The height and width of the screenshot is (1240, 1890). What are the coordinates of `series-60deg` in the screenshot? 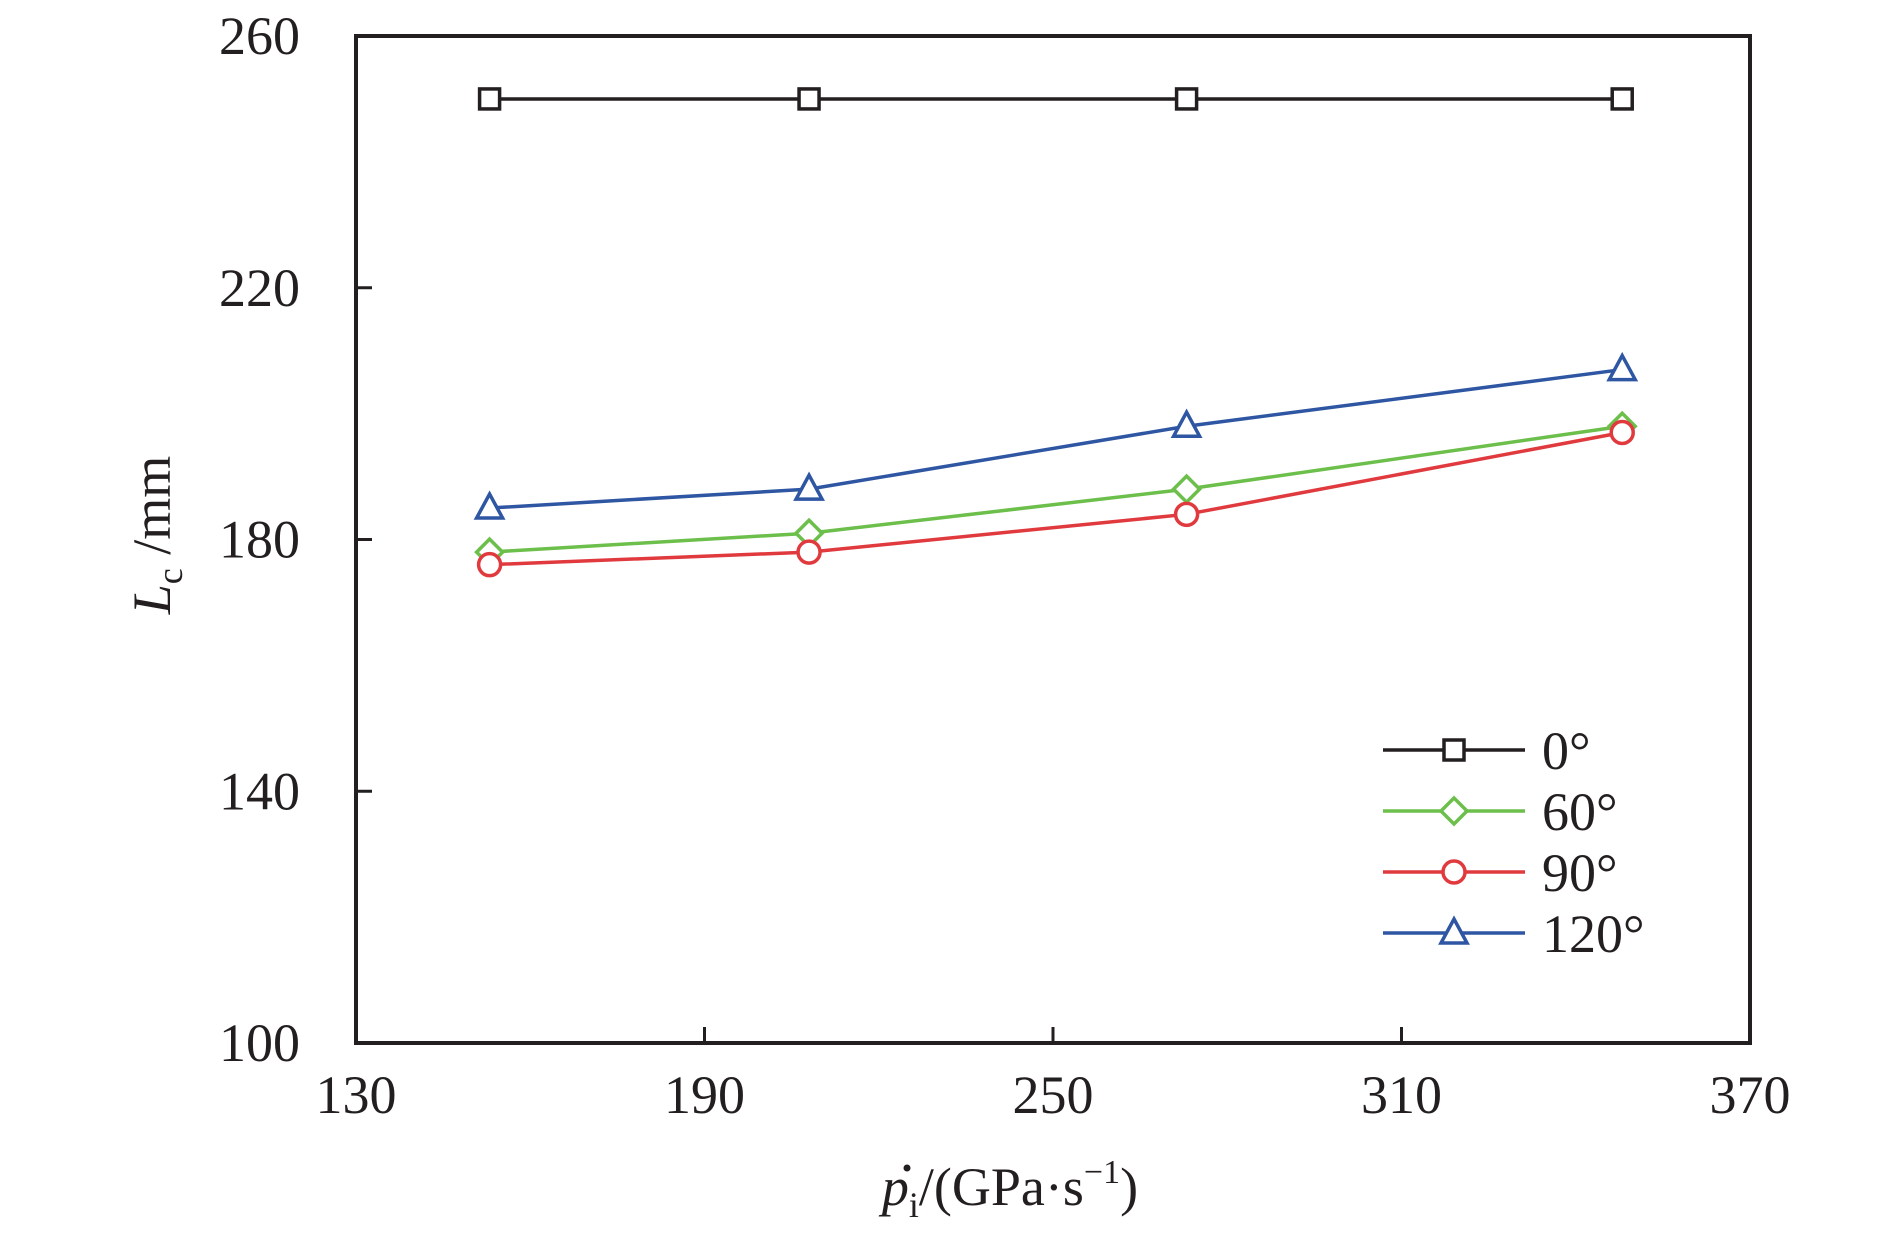 It's located at (1056, 489).